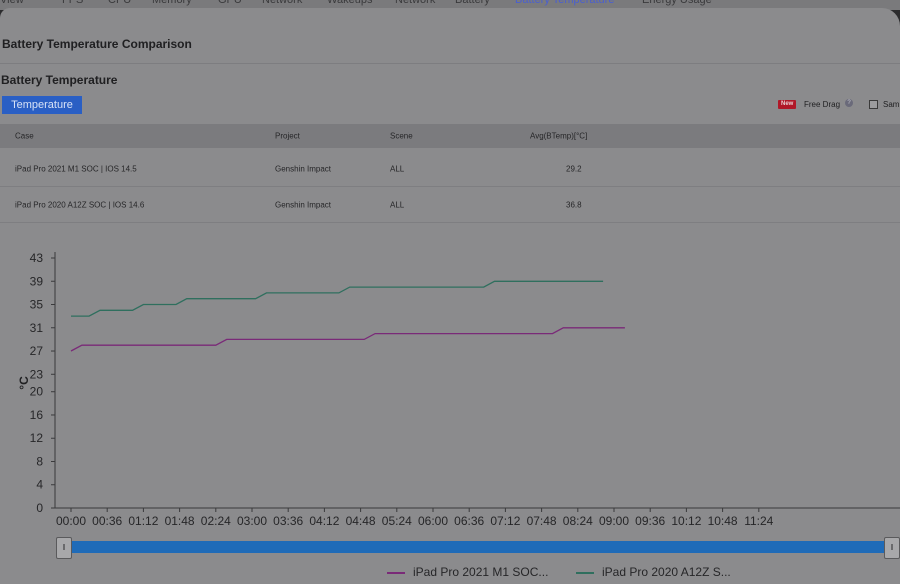  What do you see at coordinates (42, 105) in the screenshot?
I see `temperature-button: Temperature` at bounding box center [42, 105].